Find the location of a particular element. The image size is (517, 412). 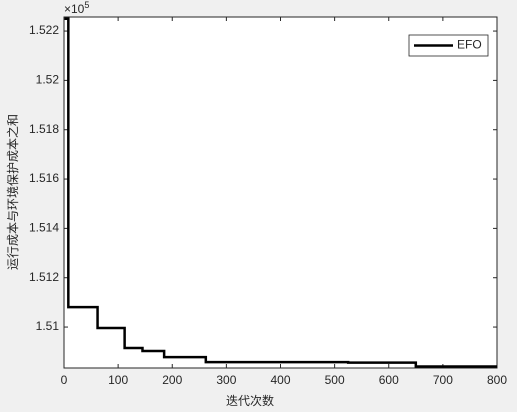

x-tick-label: 700 is located at coordinates (443, 380).